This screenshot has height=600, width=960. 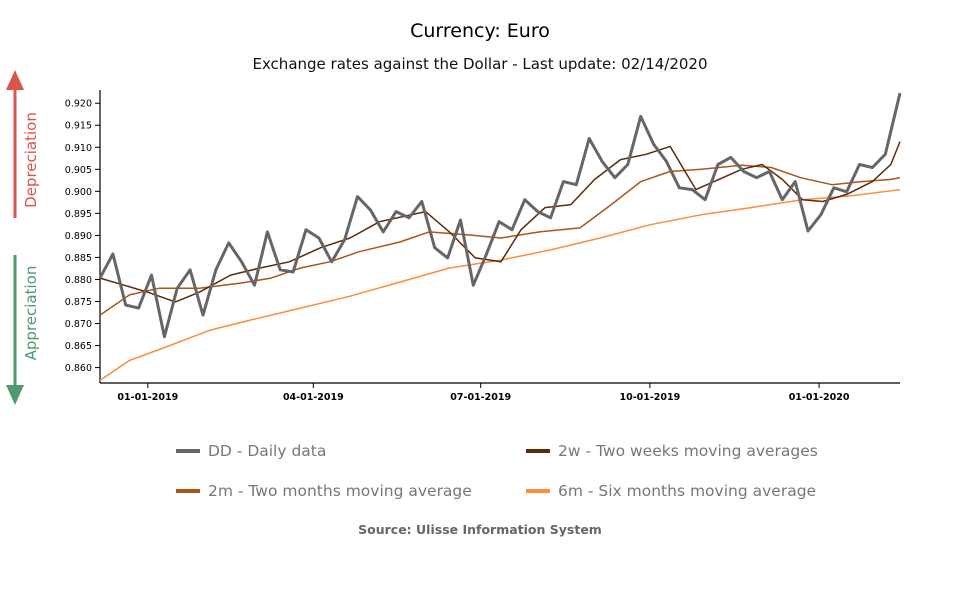 What do you see at coordinates (340, 491) in the screenshot?
I see `legend-label: 2m - Two months moving average` at bounding box center [340, 491].